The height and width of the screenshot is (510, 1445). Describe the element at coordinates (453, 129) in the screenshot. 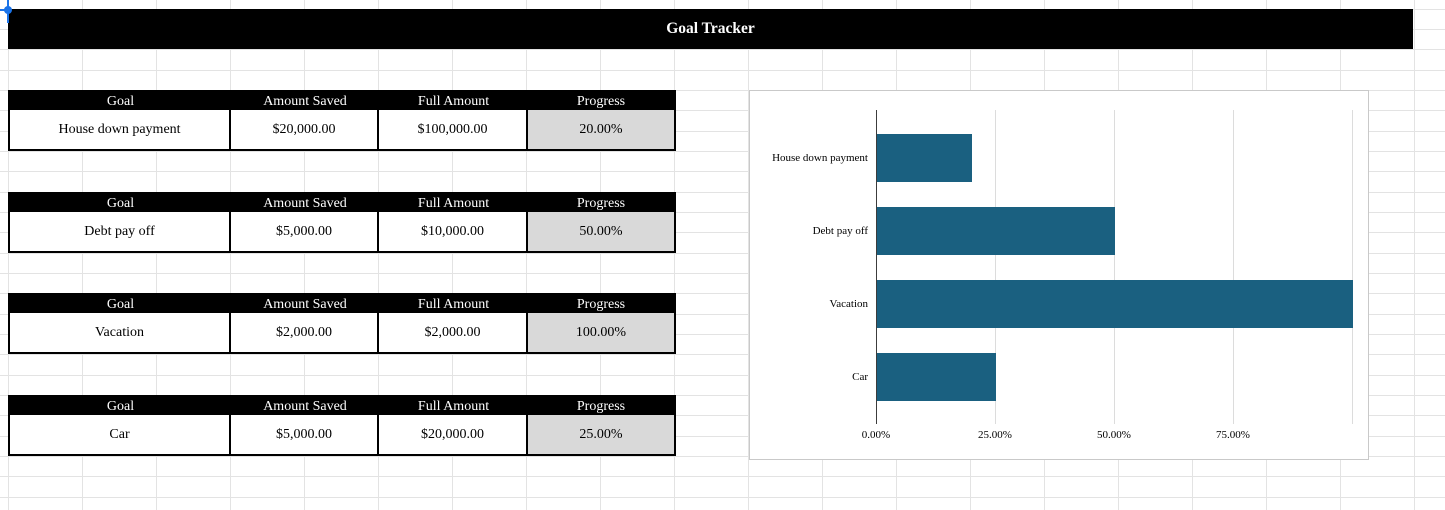

I see `full-amount-cell: $100,000.00` at that location.